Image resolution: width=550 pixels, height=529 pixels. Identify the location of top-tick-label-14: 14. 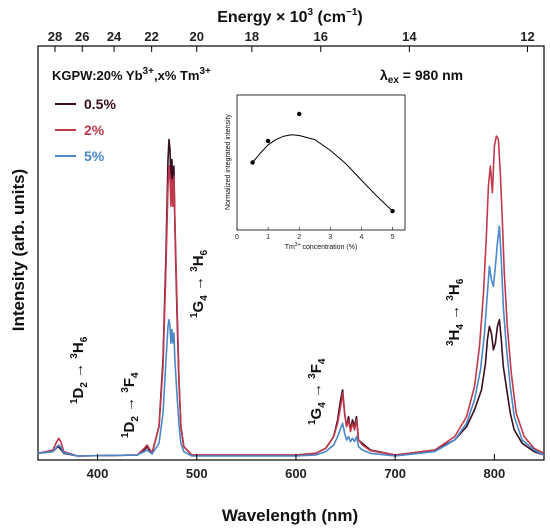
(409, 36).